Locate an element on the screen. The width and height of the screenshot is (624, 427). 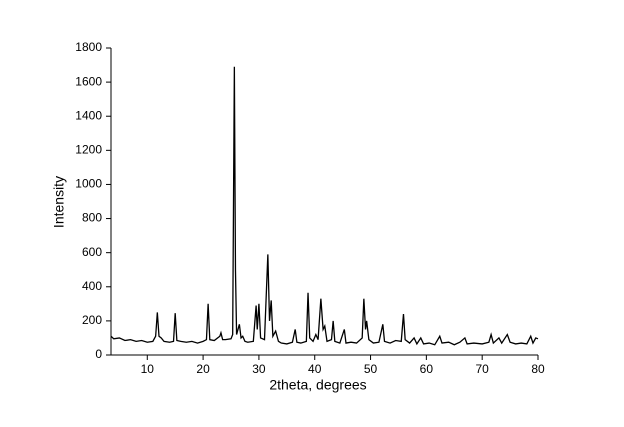
x-tick-label: 60 is located at coordinates (427, 369).